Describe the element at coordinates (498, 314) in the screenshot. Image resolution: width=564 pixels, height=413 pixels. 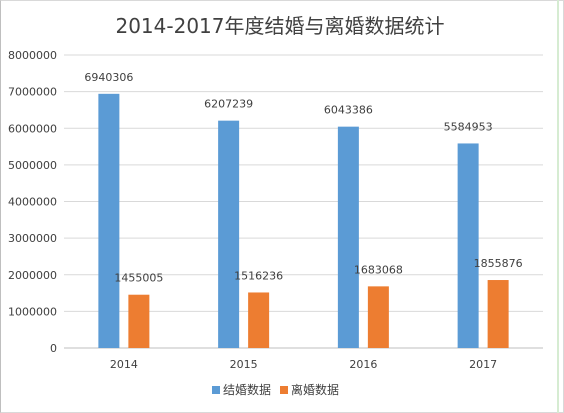
I see `bar-divorce-2017` at that location.